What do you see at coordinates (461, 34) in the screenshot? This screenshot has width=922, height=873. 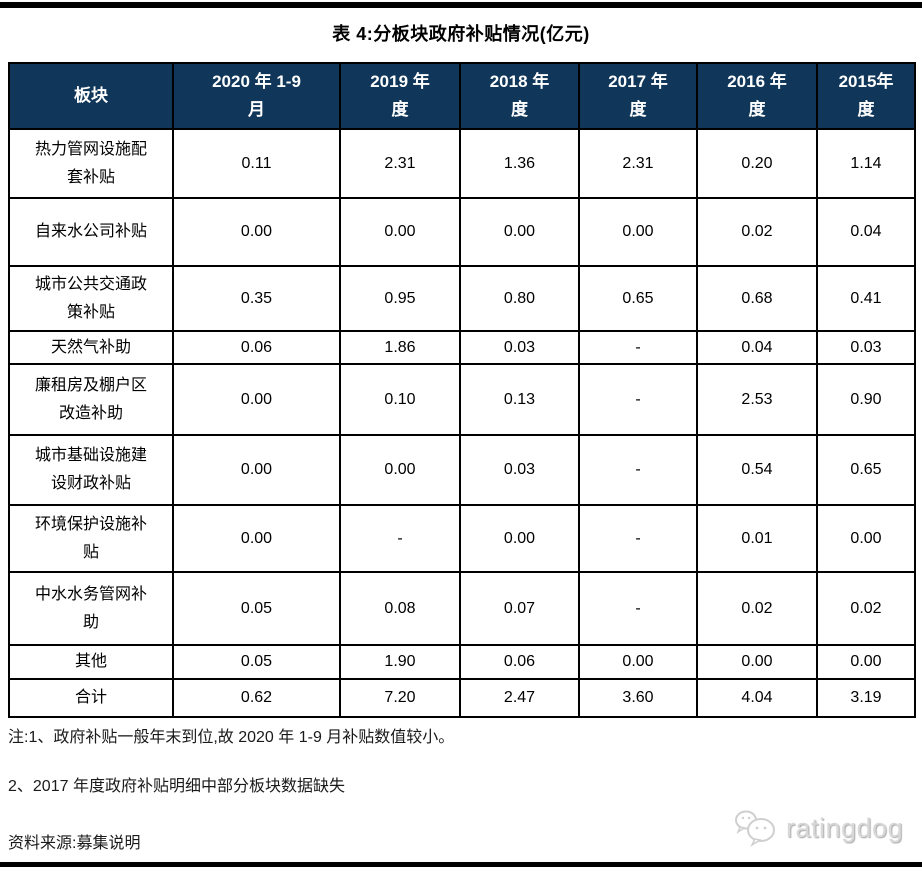 I see `table-title: 表 4:分板块政府补贴情况(亿元)` at bounding box center [461, 34].